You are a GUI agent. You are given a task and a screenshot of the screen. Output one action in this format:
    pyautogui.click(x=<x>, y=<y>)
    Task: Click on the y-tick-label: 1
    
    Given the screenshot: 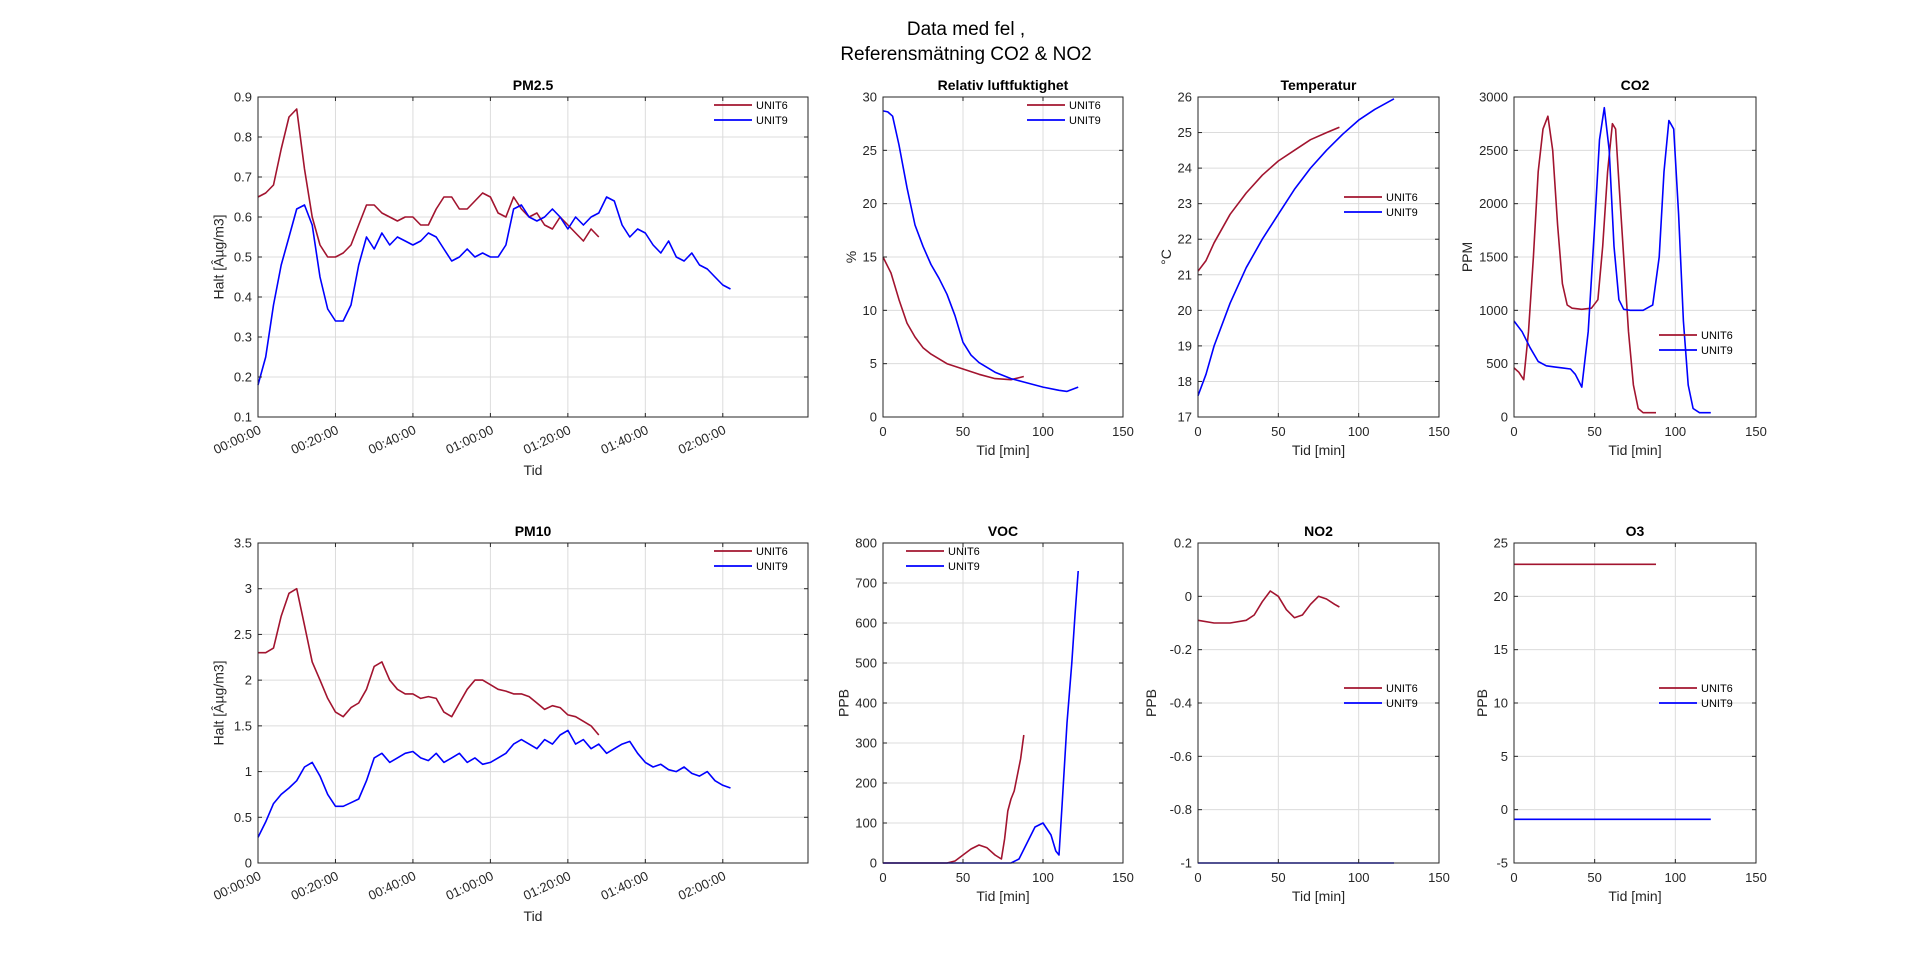 What is the action you would take?
    pyautogui.click(x=248, y=771)
    